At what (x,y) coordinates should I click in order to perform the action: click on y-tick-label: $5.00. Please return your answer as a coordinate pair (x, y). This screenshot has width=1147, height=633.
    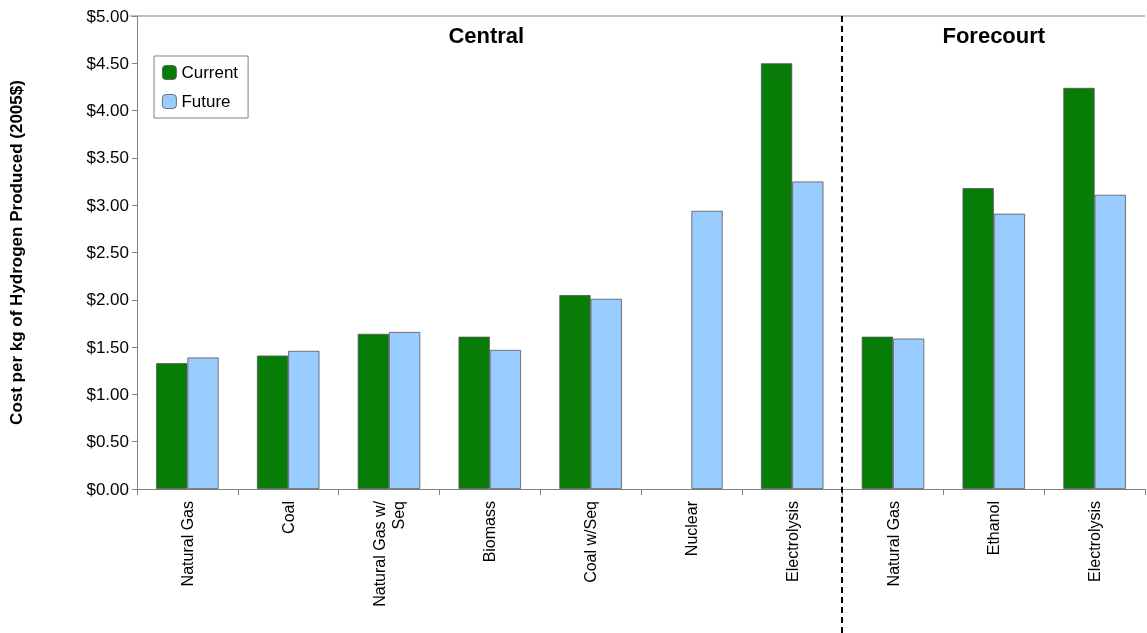
    Looking at the image, I should click on (107, 16).